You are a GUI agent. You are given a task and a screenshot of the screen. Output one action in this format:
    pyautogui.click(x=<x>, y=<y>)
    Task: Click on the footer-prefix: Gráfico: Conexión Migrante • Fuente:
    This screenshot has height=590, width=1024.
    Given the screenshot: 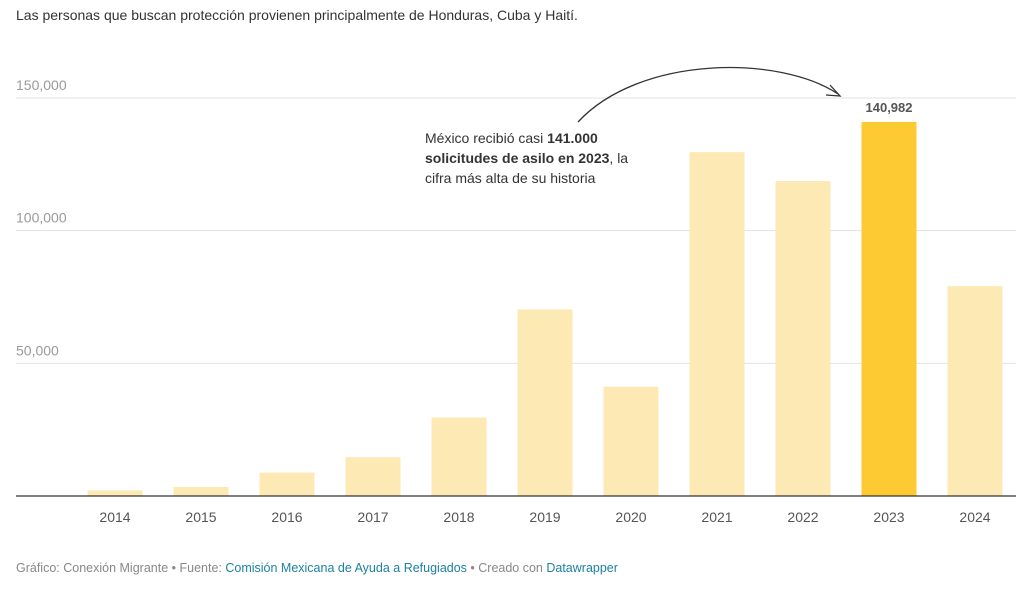 What is the action you would take?
    pyautogui.click(x=121, y=568)
    